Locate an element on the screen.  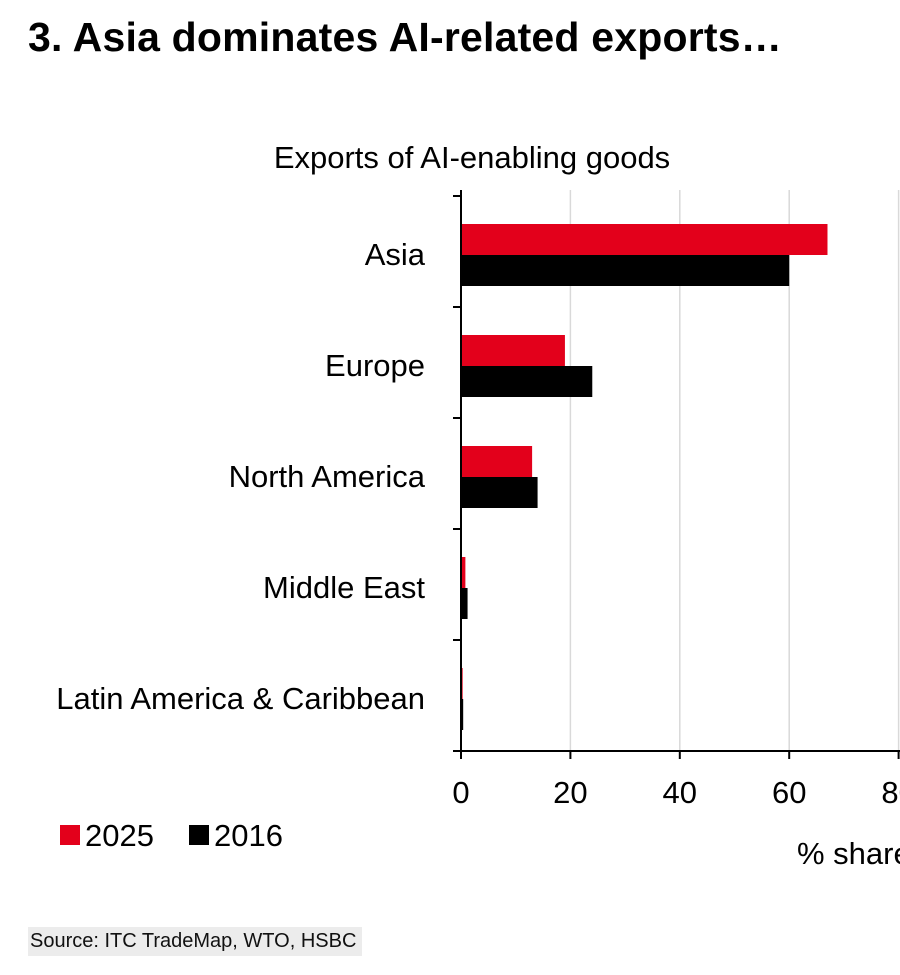
bar-2016-asia is located at coordinates (625, 270).